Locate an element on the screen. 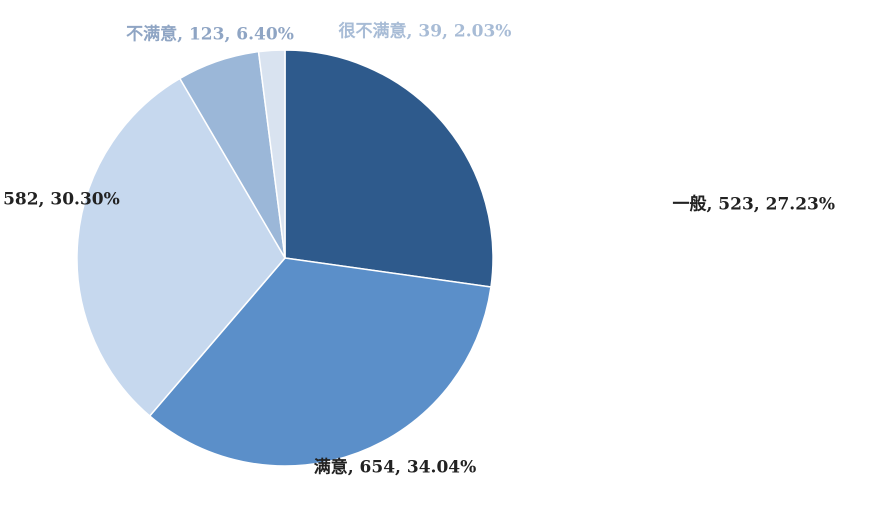  data-label: 很满意, 582, 30.30% is located at coordinates (60, 199).